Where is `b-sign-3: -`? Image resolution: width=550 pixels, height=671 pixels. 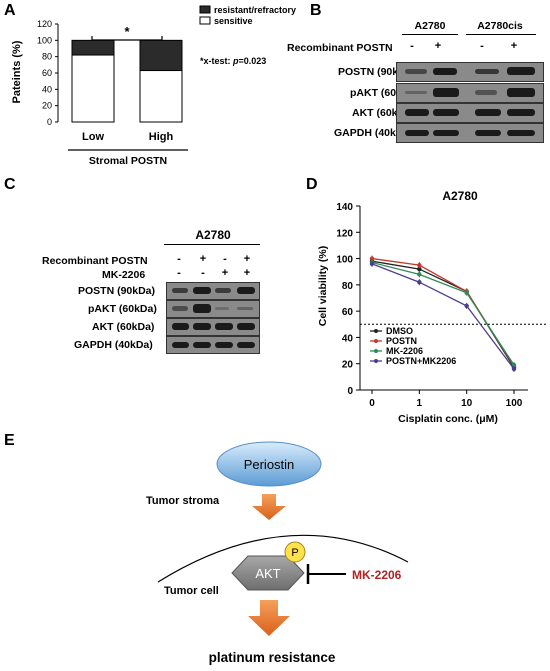
b-sign-3: - is located at coordinates (482, 46).